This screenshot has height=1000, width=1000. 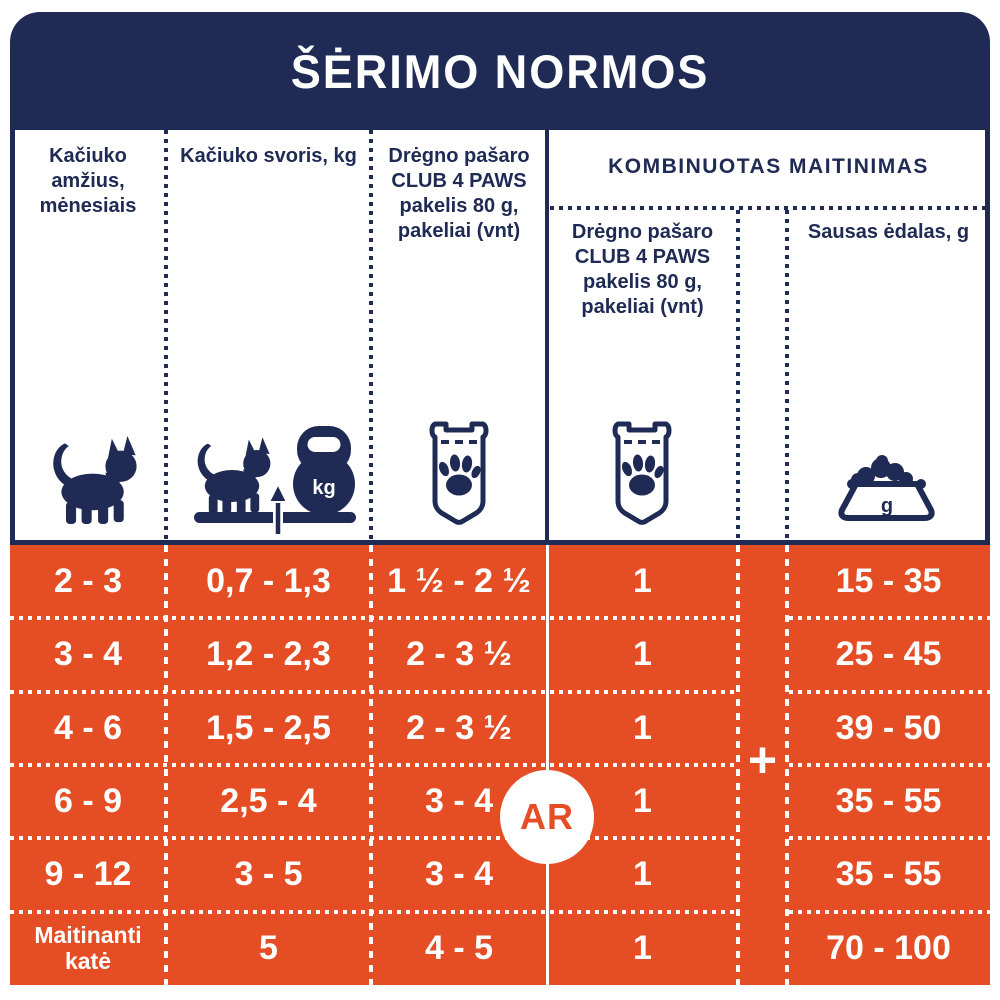 What do you see at coordinates (324, 470) in the screenshot?
I see `kettlebell-icon: kg` at bounding box center [324, 470].